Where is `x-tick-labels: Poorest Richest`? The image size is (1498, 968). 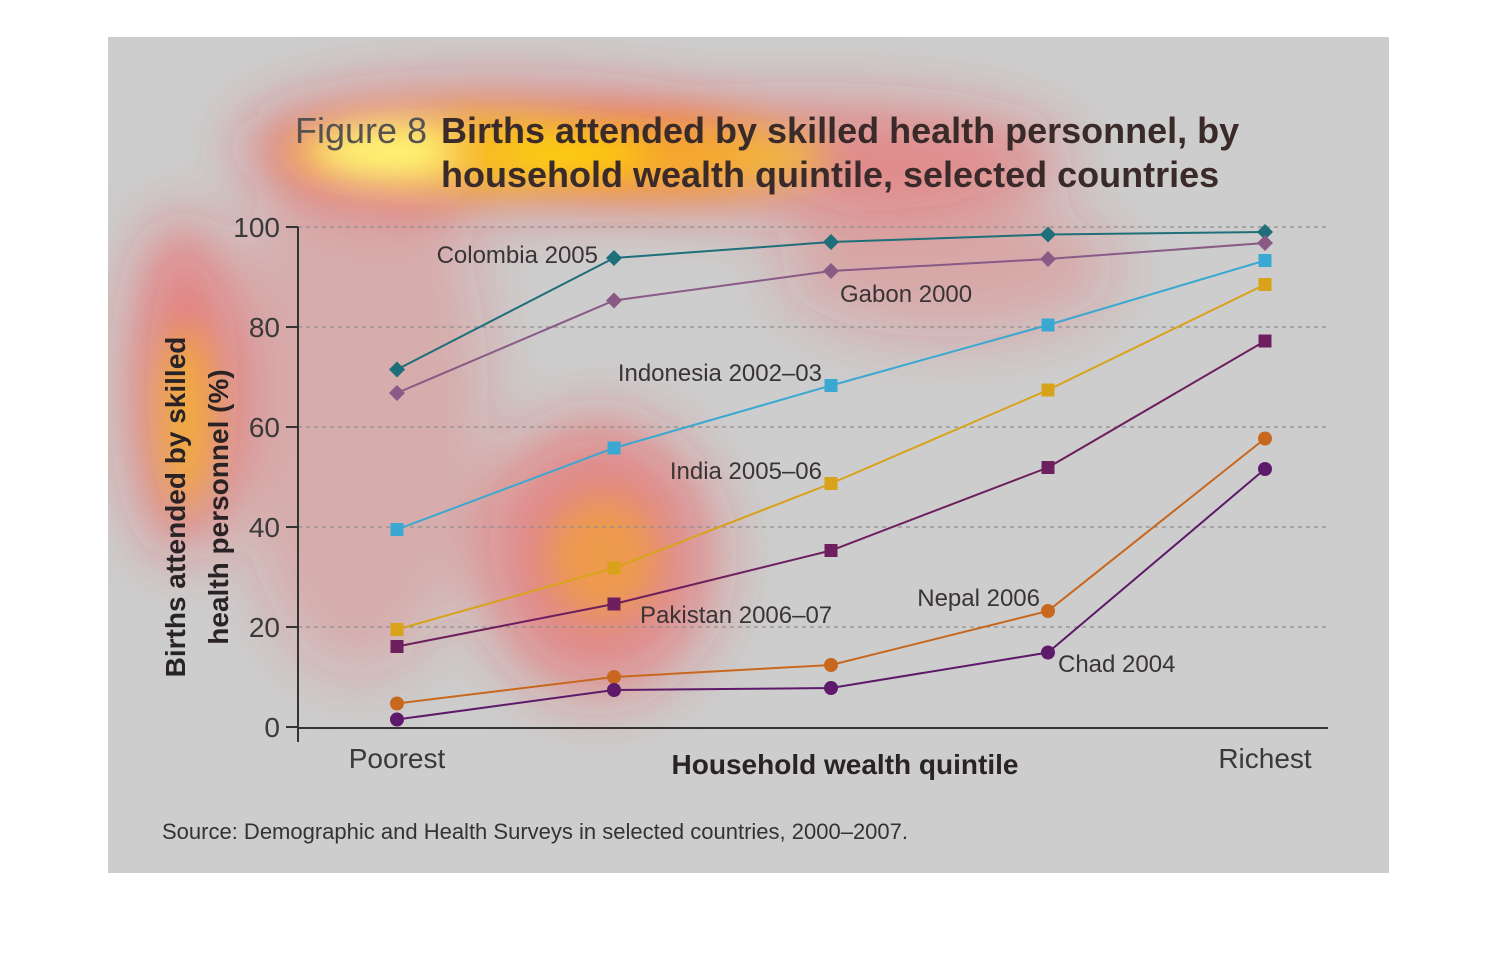
x-tick-labels: Poorest Richest is located at coordinates (830, 758).